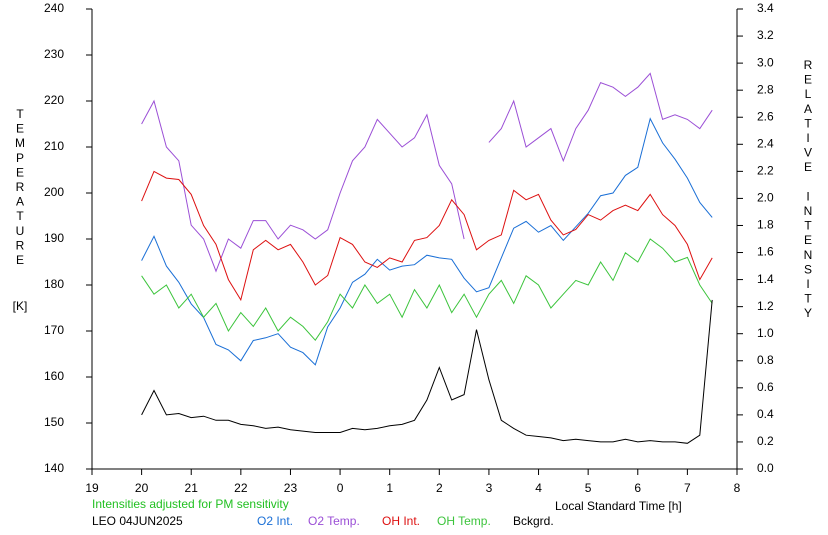  Describe the element at coordinates (765, 143) in the screenshot. I see `y2-tick-label: 2.4` at that location.